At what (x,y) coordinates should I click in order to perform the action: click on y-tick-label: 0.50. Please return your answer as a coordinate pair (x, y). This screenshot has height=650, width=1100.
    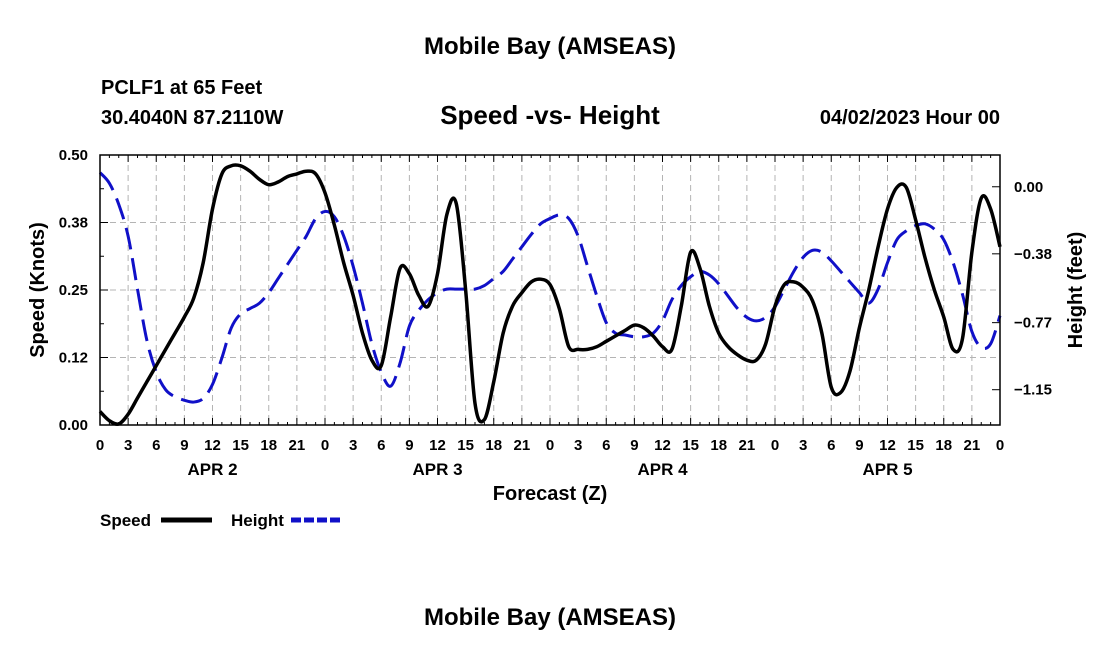
    Looking at the image, I should click on (73, 155).